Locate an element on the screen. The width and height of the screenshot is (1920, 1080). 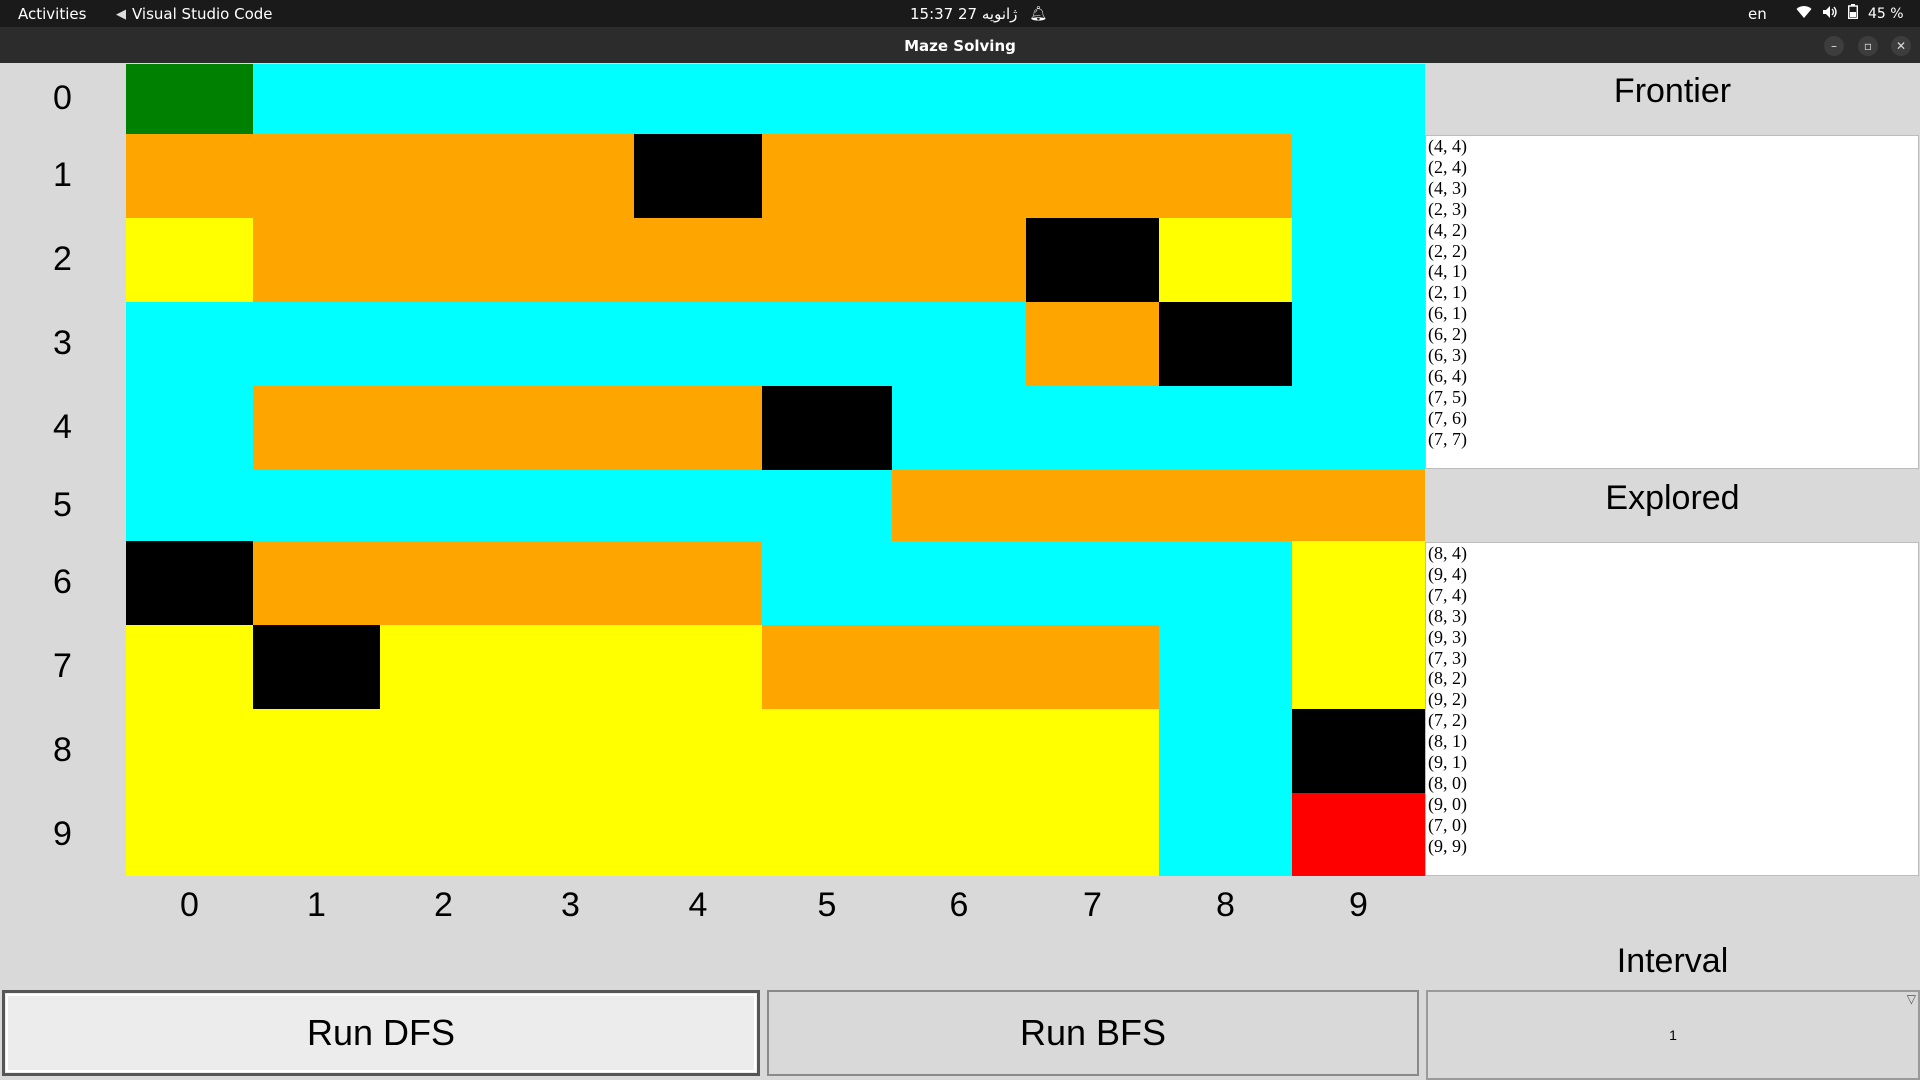
row-label: 9 is located at coordinates (62, 833).